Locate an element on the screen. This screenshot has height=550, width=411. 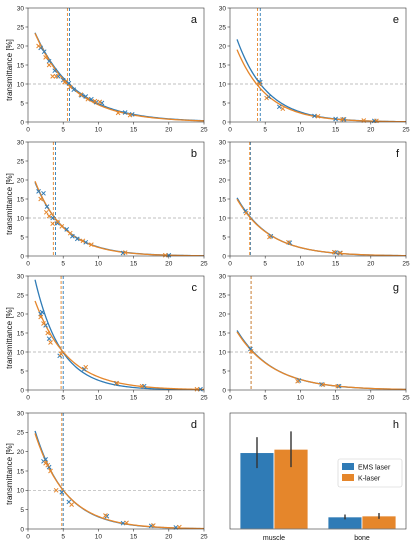
x-tick: 15 is located at coordinates (336, 262).